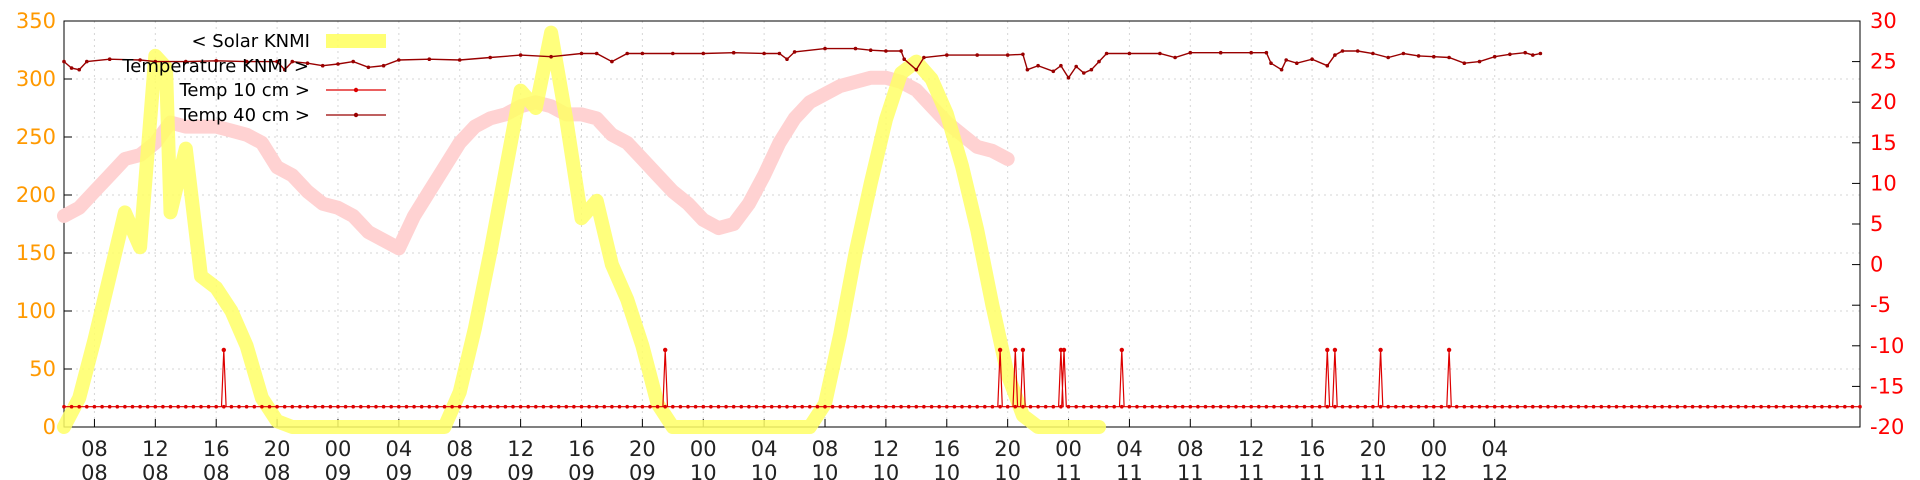  I want to click on left-tick-label: 150, so click(36, 253).